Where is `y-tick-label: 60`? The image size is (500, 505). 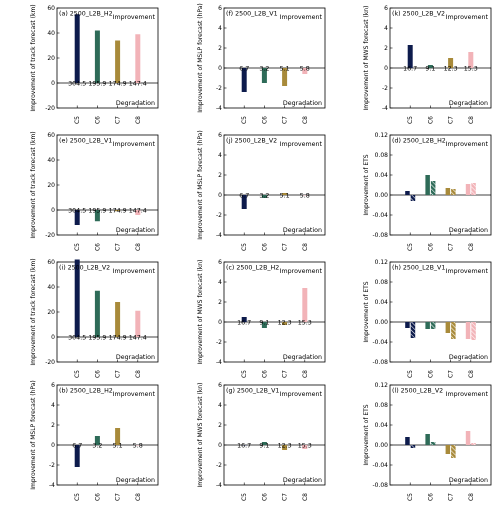 y-tick-label: 60 is located at coordinates (51, 262).